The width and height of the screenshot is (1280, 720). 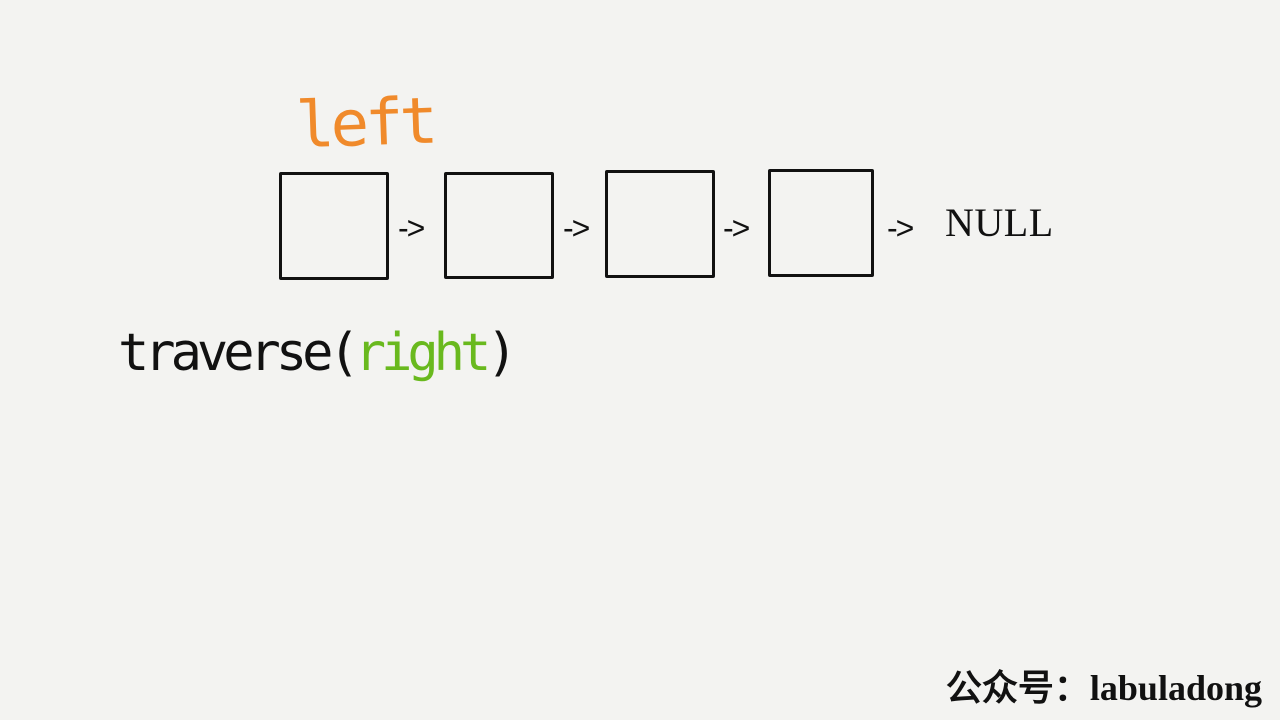 What do you see at coordinates (343, 353) in the screenshot?
I see `traverse-open-paren: (` at bounding box center [343, 353].